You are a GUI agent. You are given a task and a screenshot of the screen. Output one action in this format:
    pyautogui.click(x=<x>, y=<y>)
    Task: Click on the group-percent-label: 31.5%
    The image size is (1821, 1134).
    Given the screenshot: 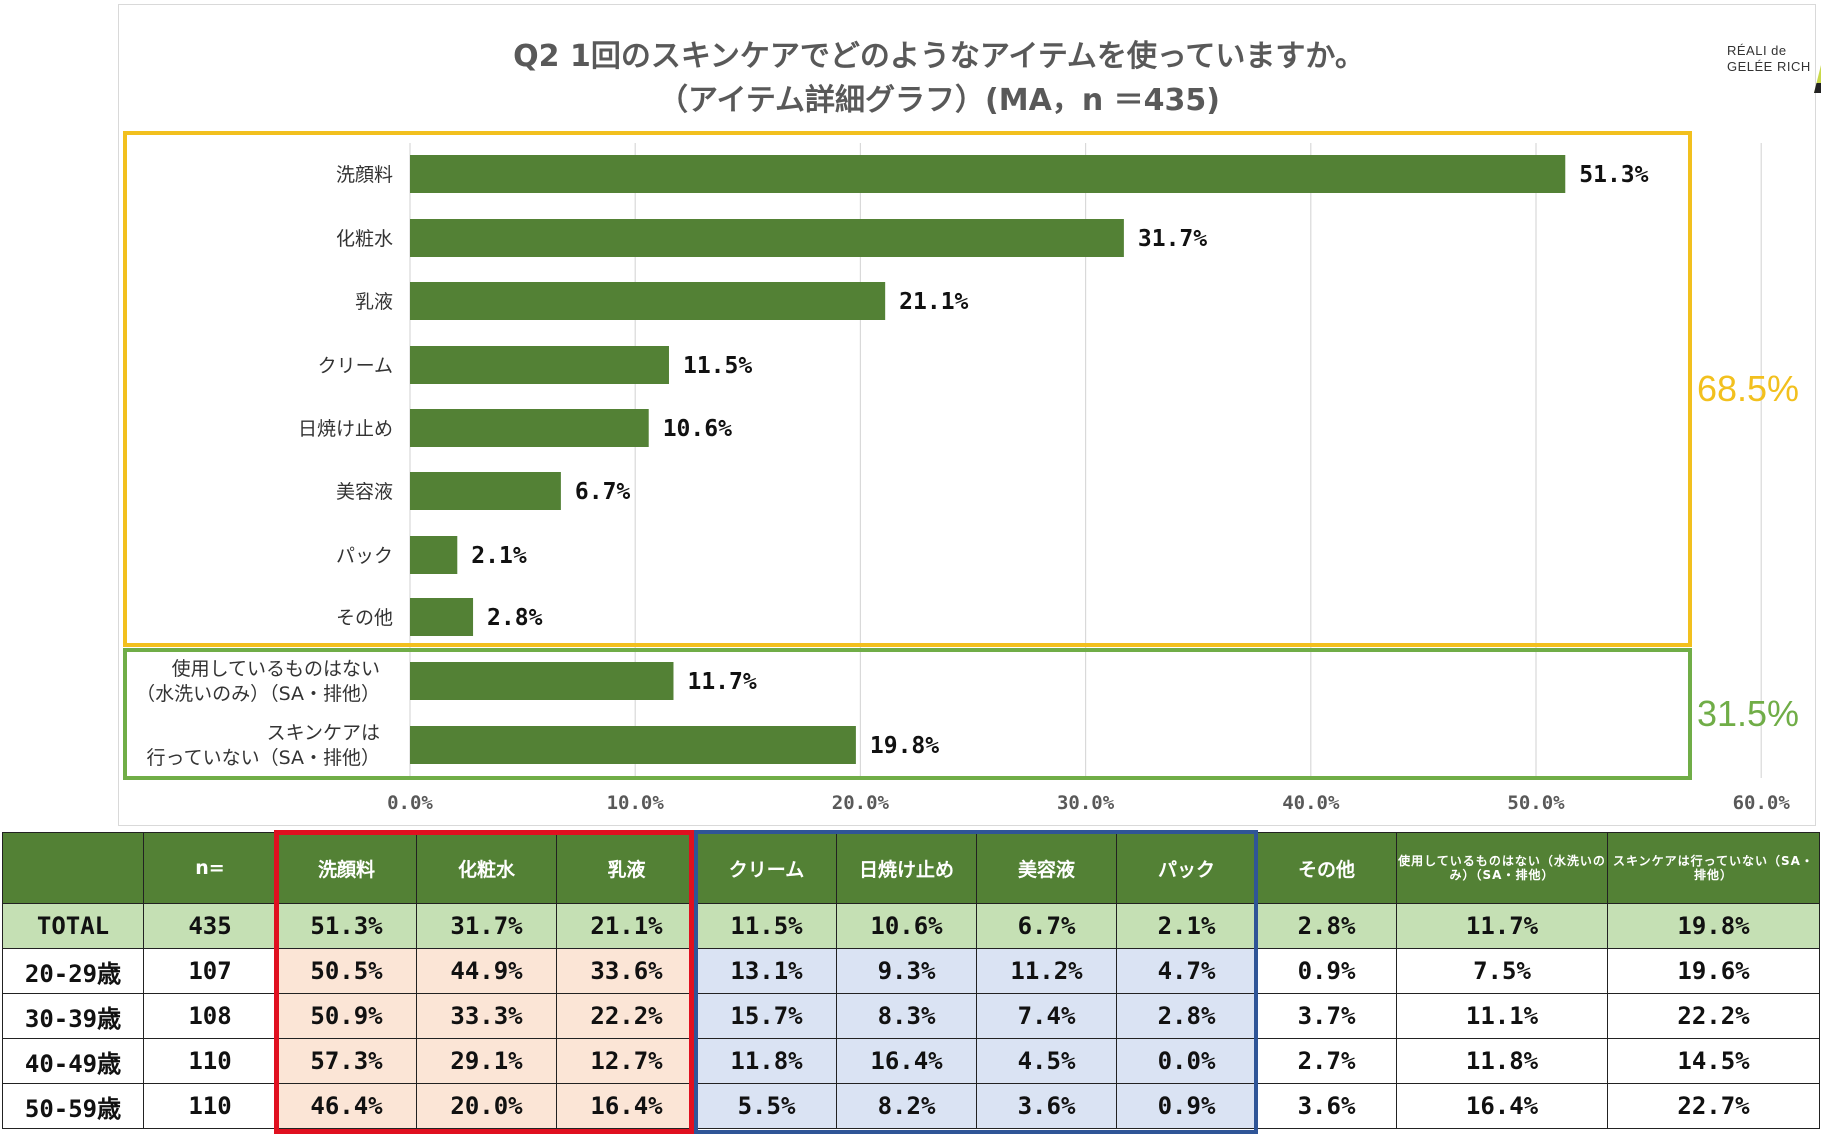 What is the action you would take?
    pyautogui.click(x=1748, y=713)
    